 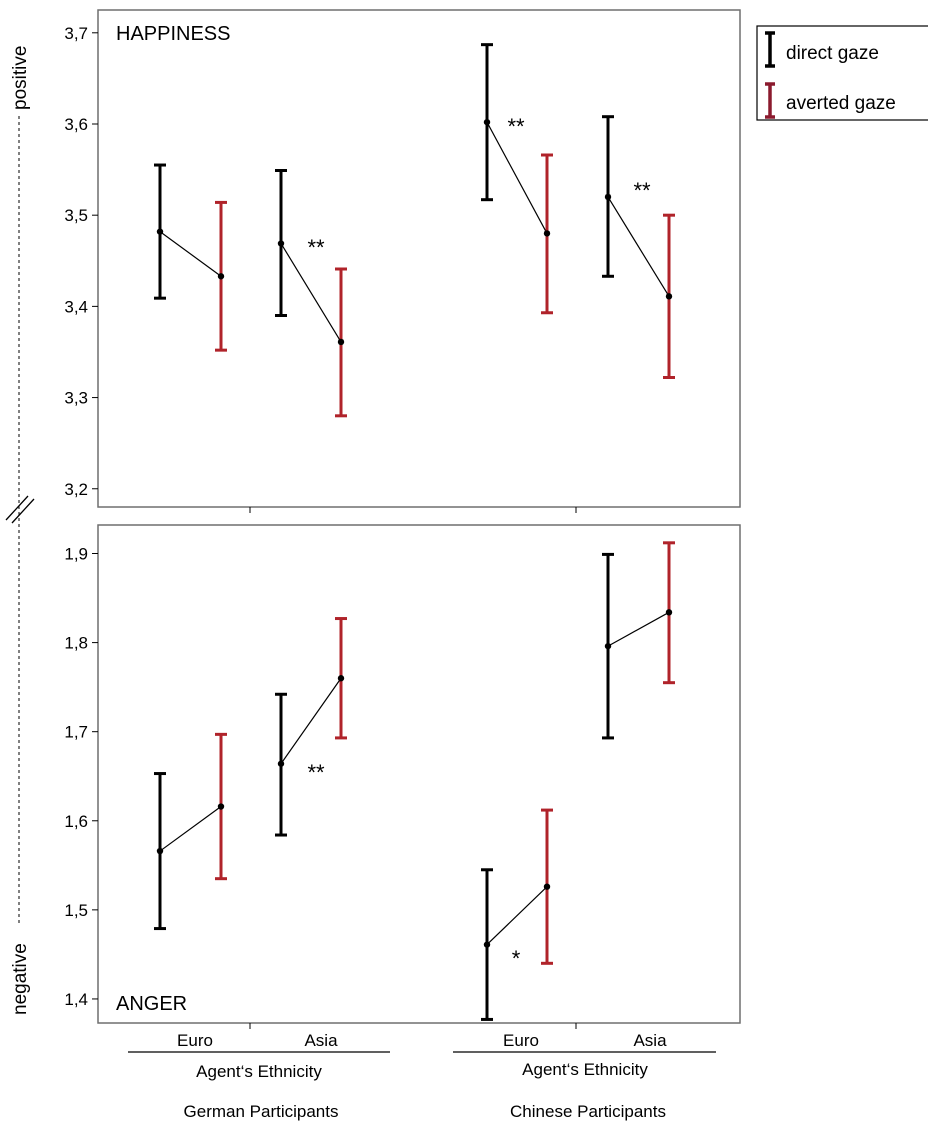 I want to click on y-tick-label: 1,5, so click(x=76, y=910).